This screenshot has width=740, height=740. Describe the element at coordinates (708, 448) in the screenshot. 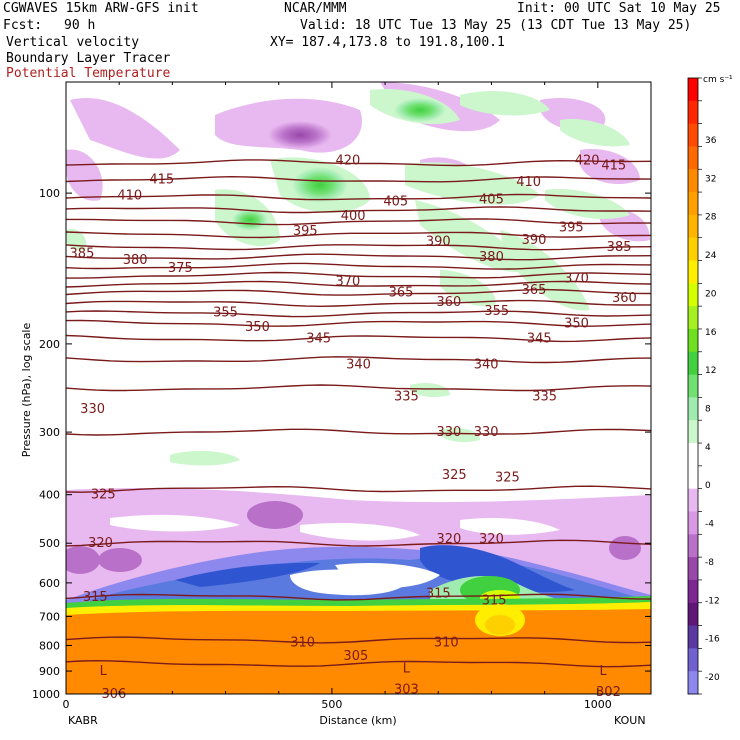

I see `colorbar-label: 4` at that location.